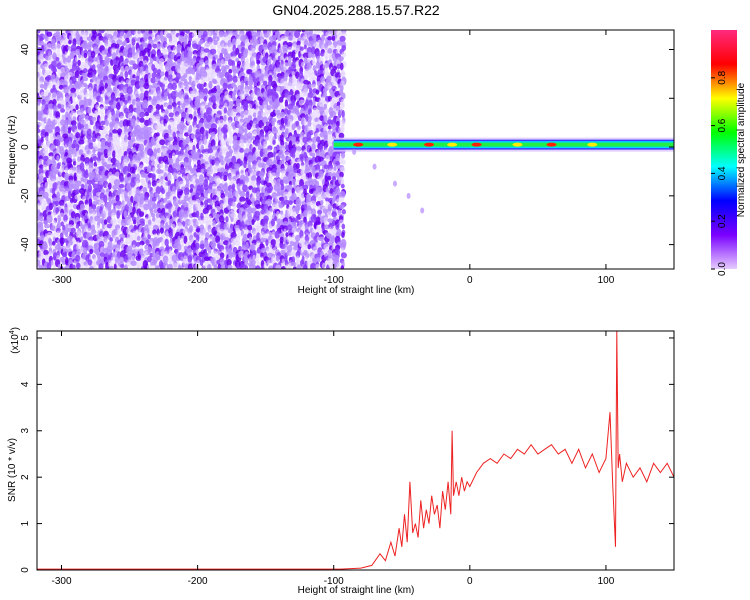 The image size is (750, 600). What do you see at coordinates (61, 581) in the screenshot?
I see `x-tick-label: -300` at bounding box center [61, 581].